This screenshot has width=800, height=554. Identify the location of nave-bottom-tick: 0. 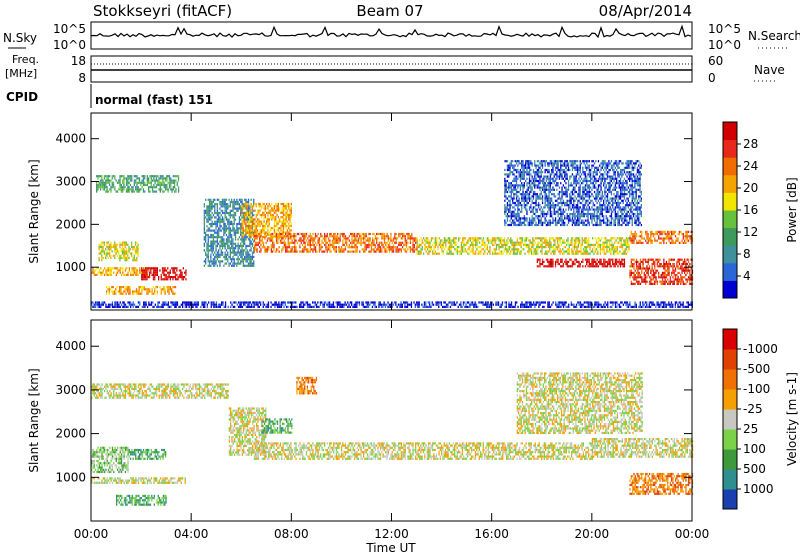
(712, 78).